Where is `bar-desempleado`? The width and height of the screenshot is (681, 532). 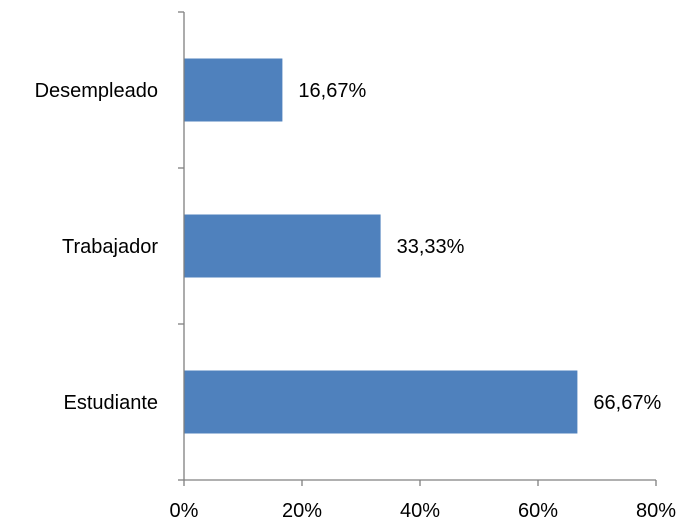 bar-desempleado is located at coordinates (233, 90).